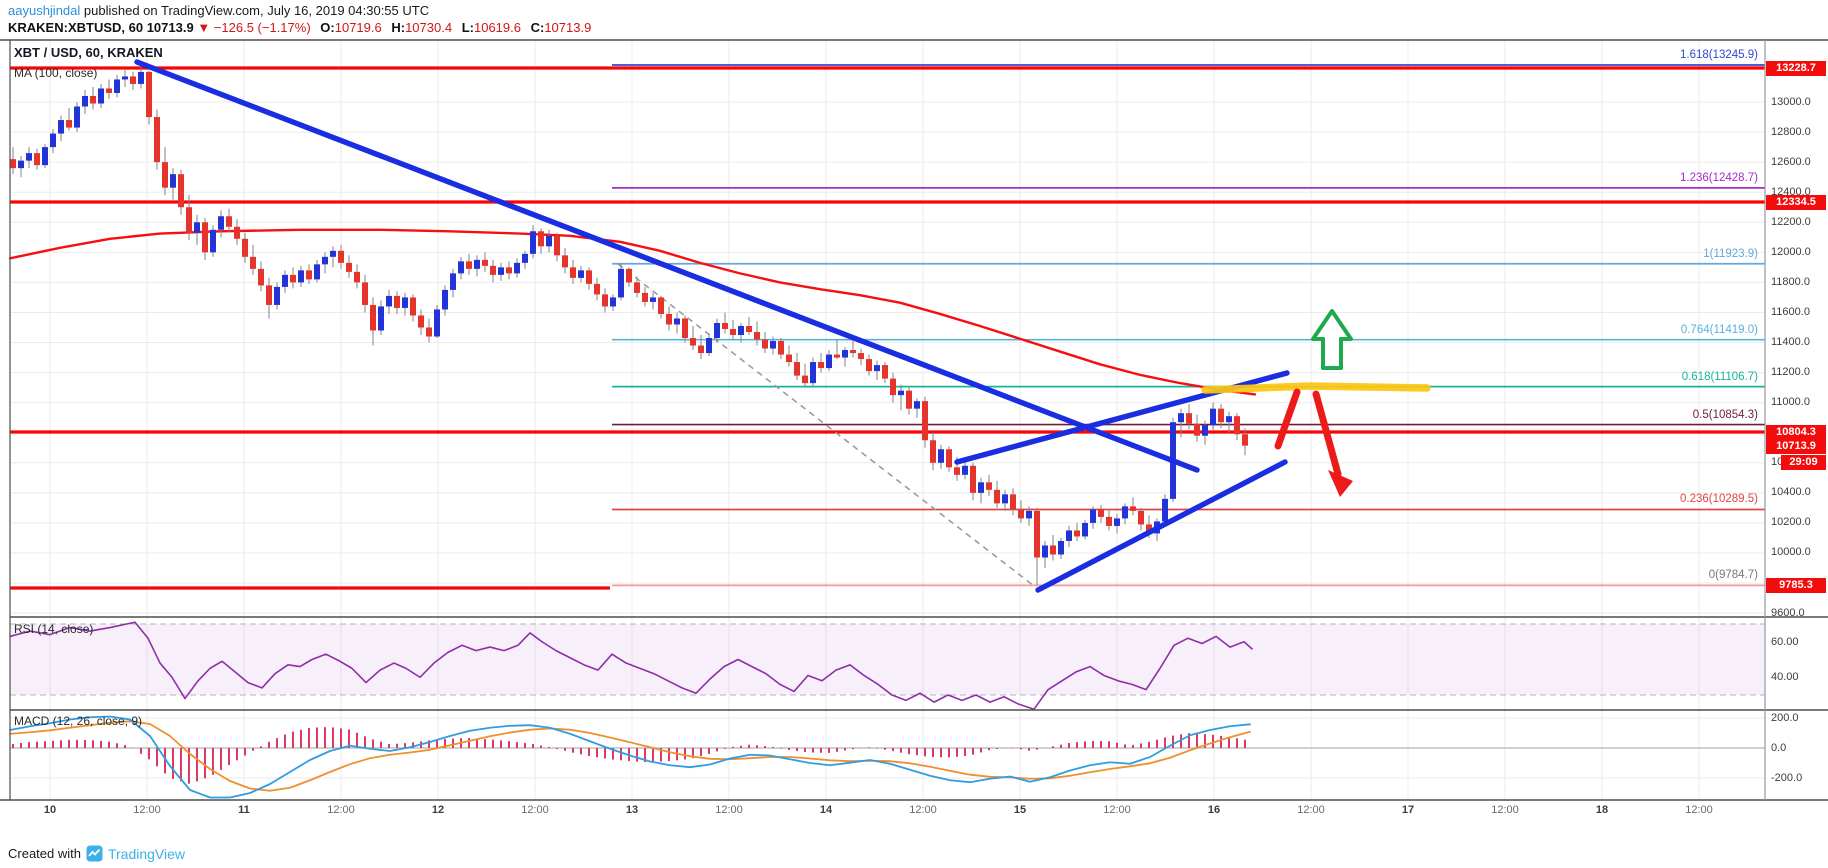 The image size is (1828, 868). I want to click on rsi-indicator-legend: RSI (14, close), so click(54, 629).